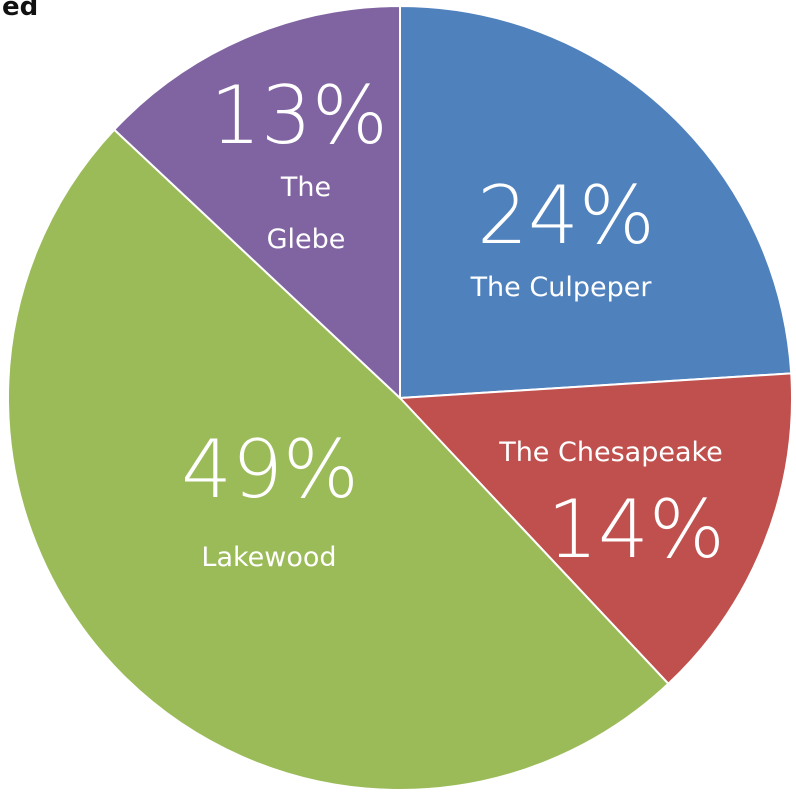 The height and width of the screenshot is (796, 796). I want to click on slice-category-label: Glebe, so click(306, 239).